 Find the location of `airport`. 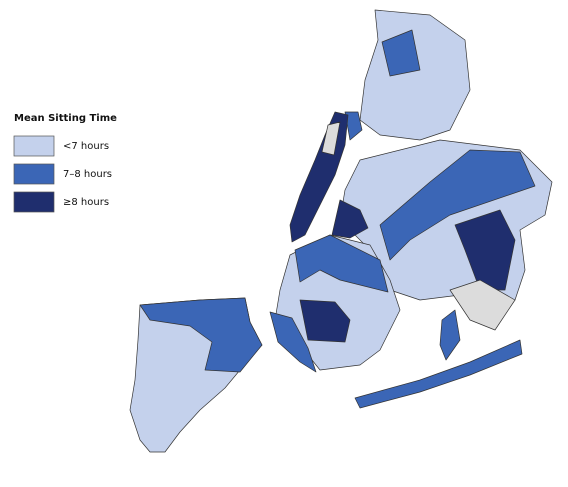

airport is located at coordinates (482, 305).